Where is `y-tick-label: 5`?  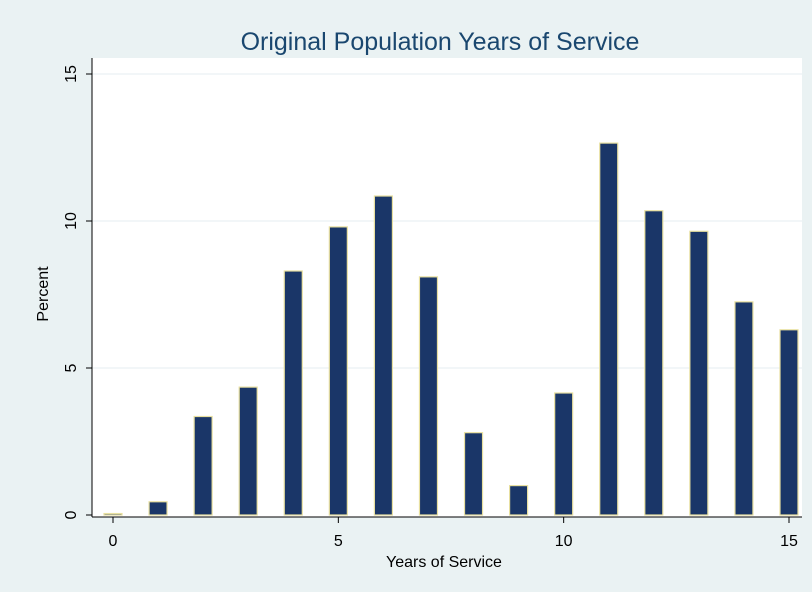
y-tick-label: 5 is located at coordinates (71, 367).